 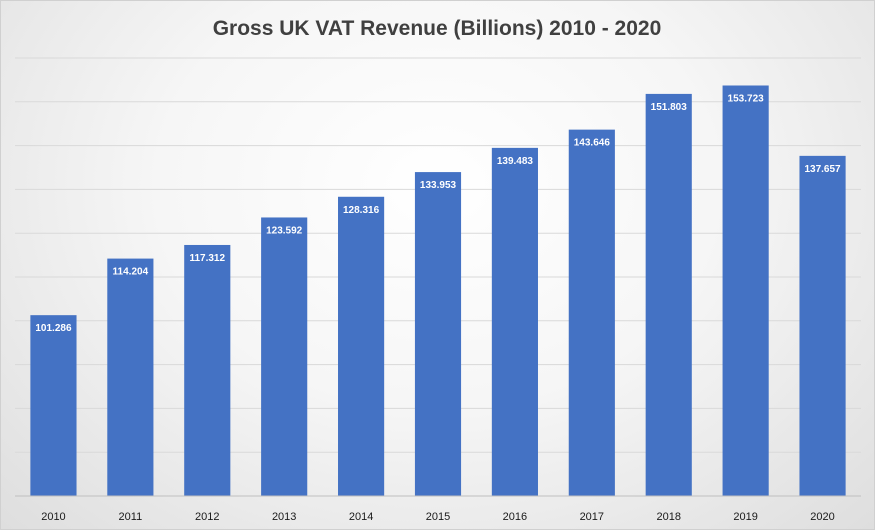 What do you see at coordinates (822, 517) in the screenshot?
I see `x-tick-label-2020: 2020` at bounding box center [822, 517].